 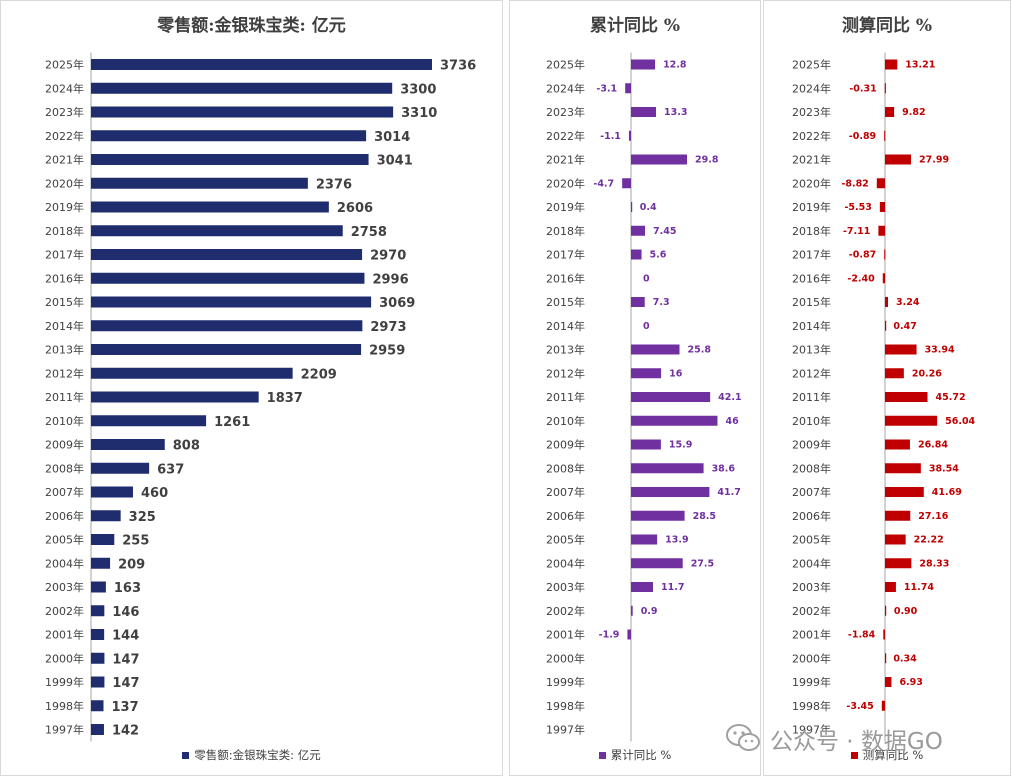 What do you see at coordinates (565, 350) in the screenshot?
I see `category-label: 2013年` at bounding box center [565, 350].